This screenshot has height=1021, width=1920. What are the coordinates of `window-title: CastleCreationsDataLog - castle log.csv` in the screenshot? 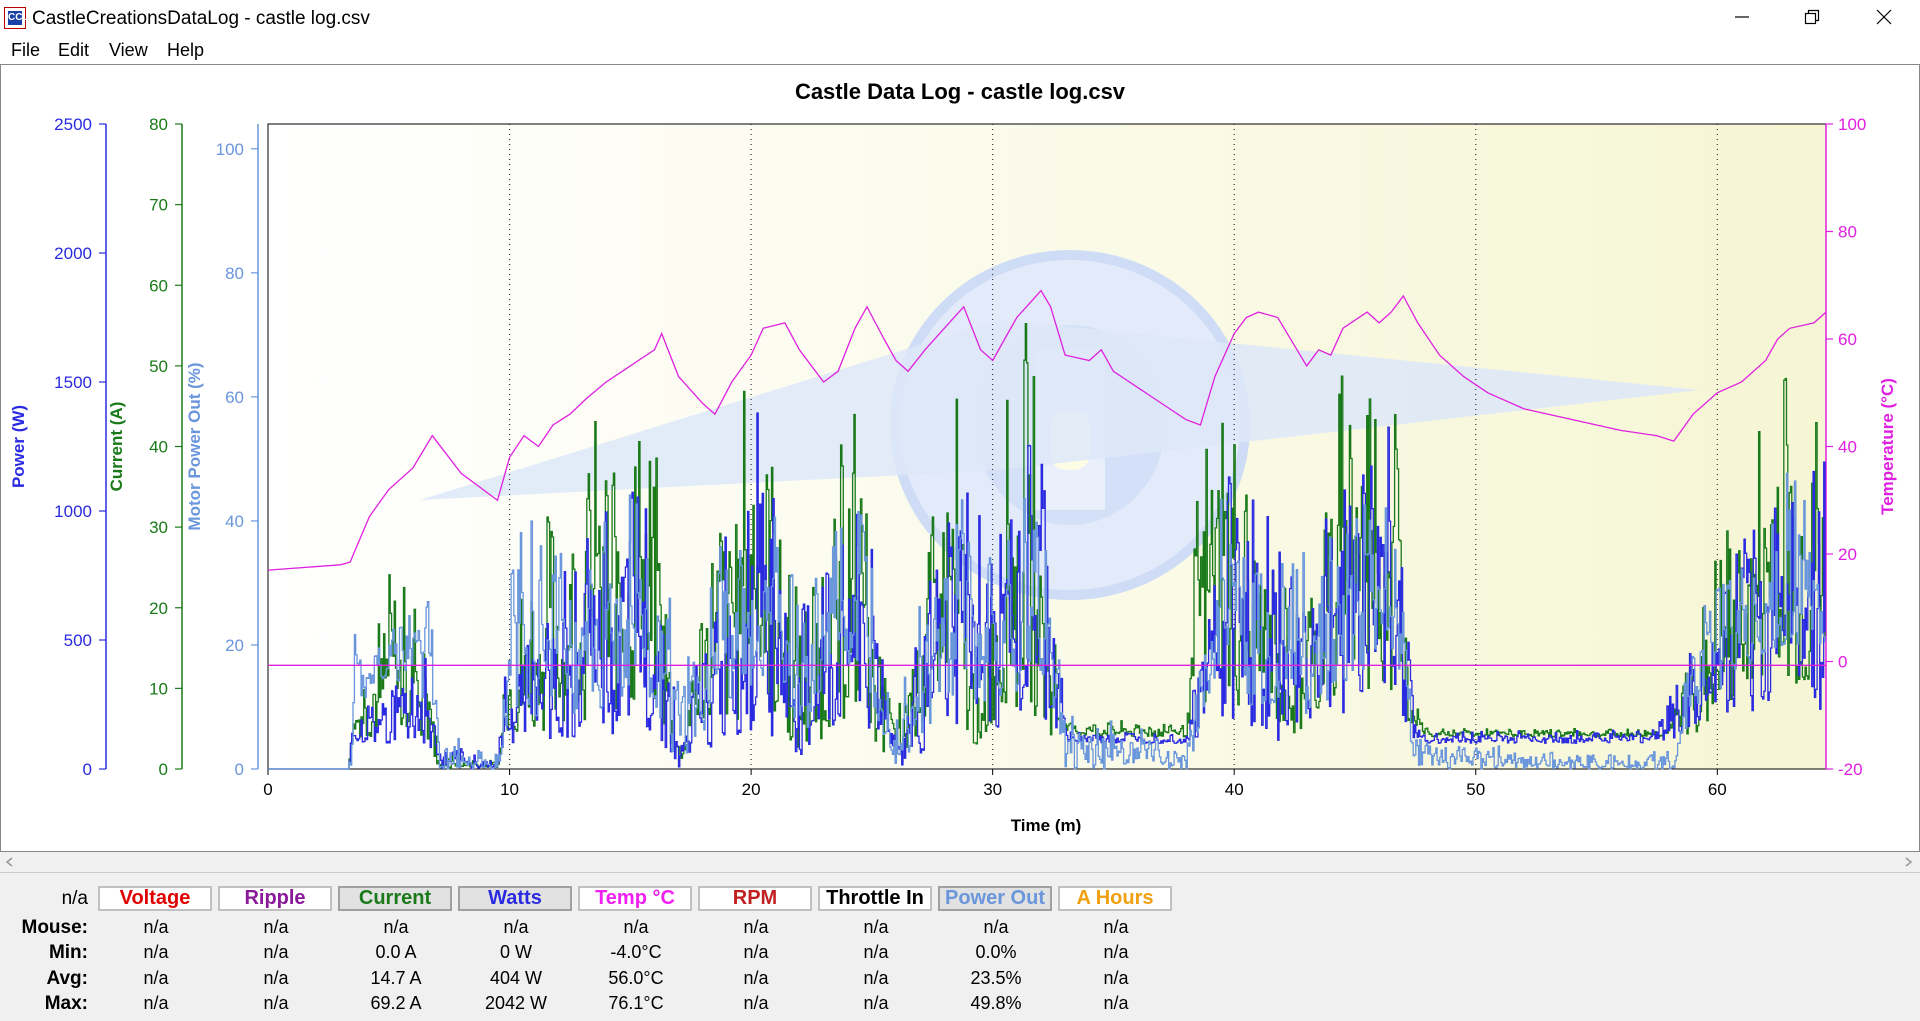 It's located at (201, 18).